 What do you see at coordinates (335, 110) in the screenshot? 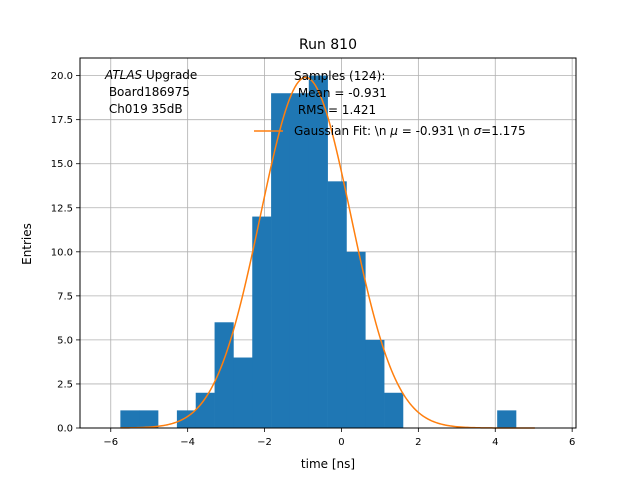
I see `legend-rms: RMS = 1.421` at bounding box center [335, 110].